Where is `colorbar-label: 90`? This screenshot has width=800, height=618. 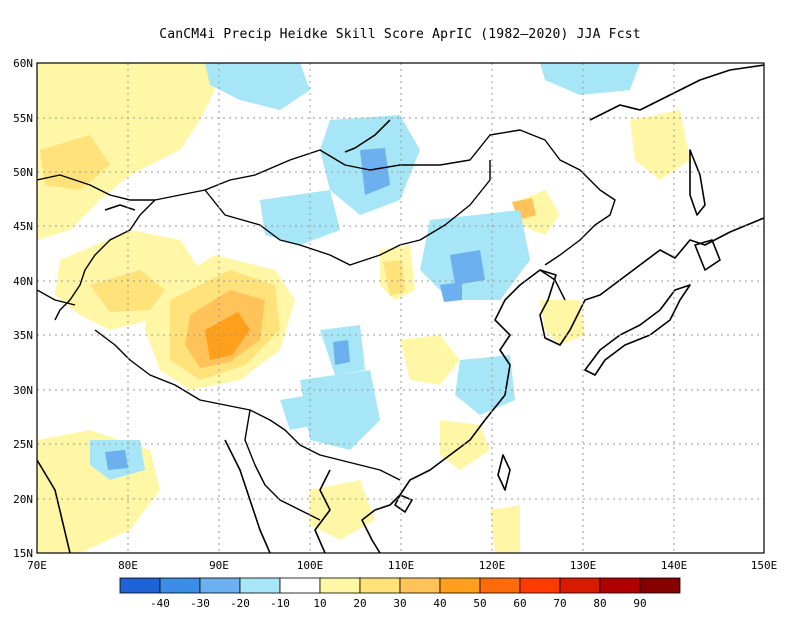
colorbar-label: 90 is located at coordinates (639, 603).